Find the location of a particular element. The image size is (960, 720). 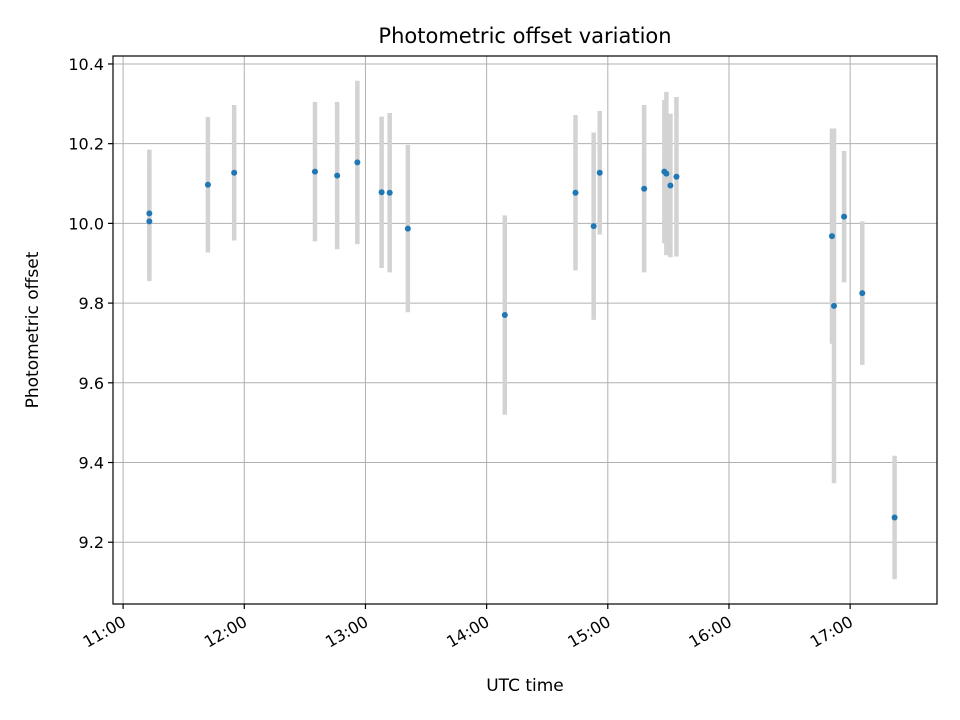

x-tick-label: 17:00 is located at coordinates (831, 632).